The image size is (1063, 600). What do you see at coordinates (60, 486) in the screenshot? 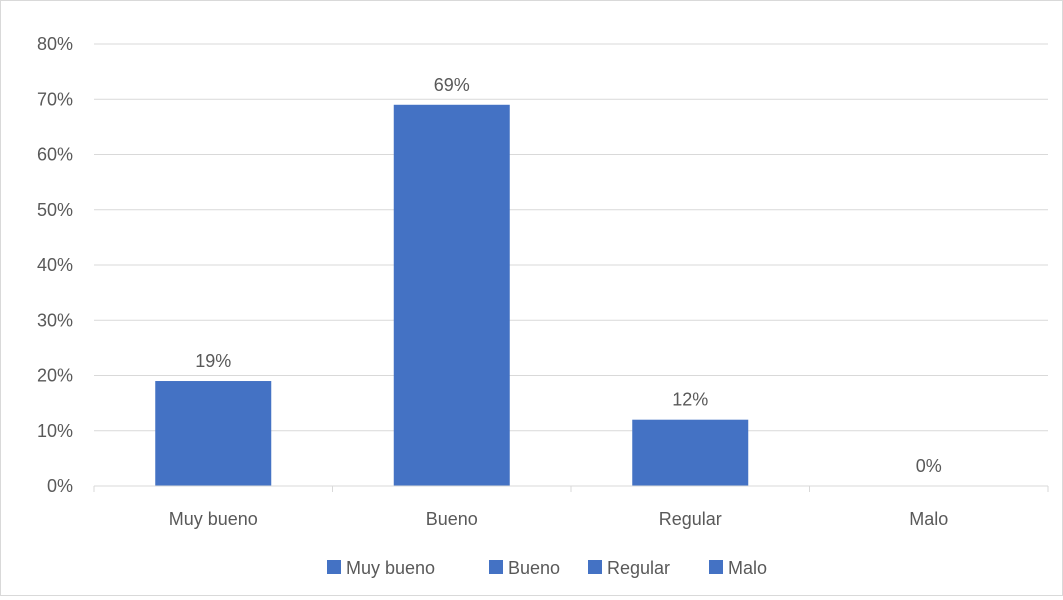
I see `y-tick-label: 0%` at bounding box center [60, 486].